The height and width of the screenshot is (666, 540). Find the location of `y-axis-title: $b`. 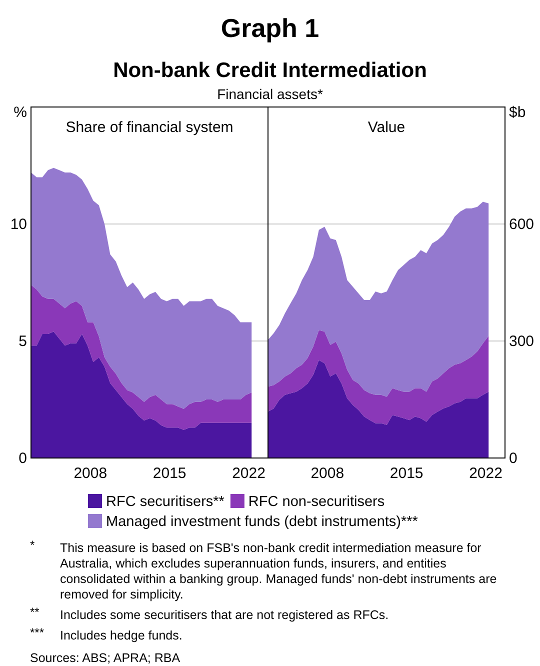

y-axis-title: $b is located at coordinates (517, 112).